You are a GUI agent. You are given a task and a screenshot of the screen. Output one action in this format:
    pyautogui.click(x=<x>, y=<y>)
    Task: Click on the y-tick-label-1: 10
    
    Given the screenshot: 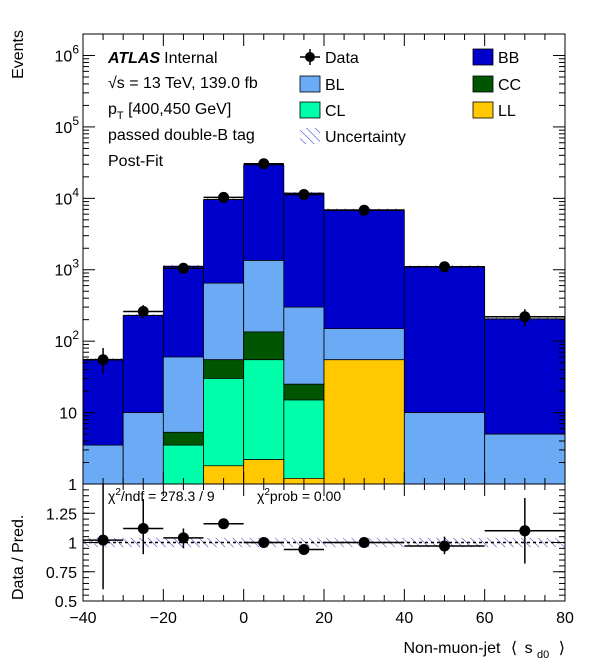 What is the action you would take?
    pyautogui.click(x=68, y=414)
    